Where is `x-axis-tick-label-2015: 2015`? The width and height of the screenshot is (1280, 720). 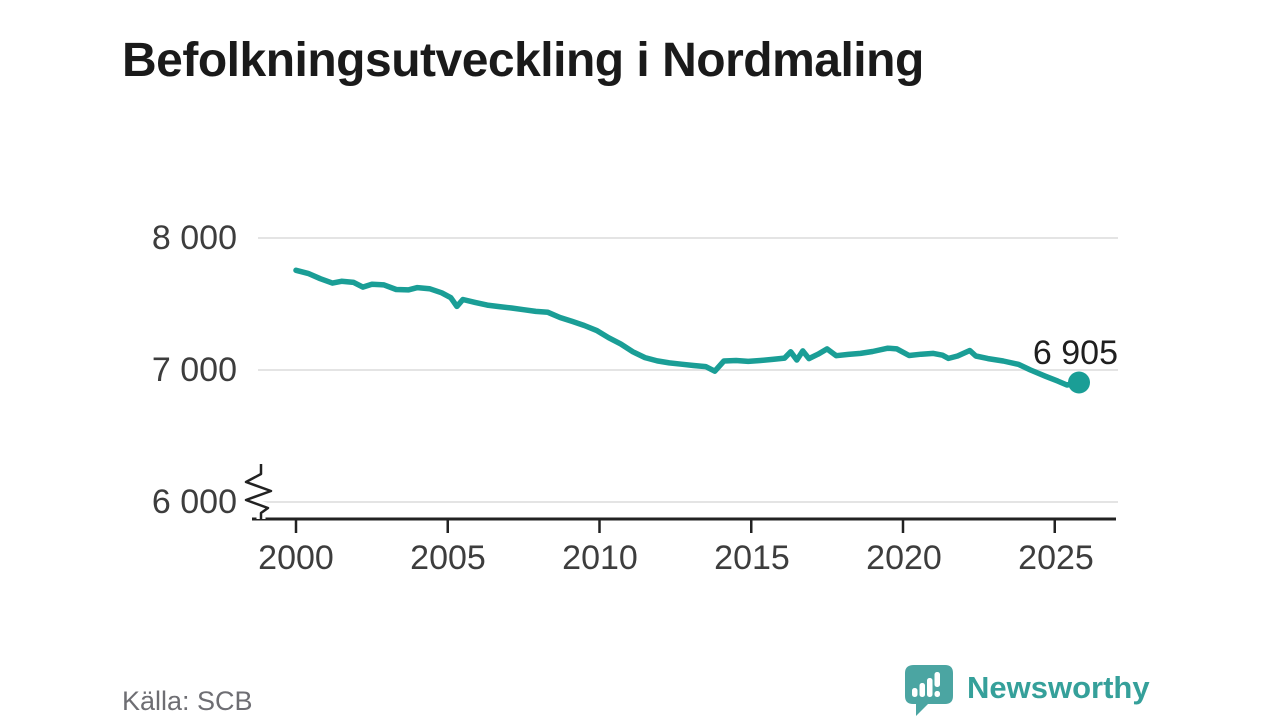 x-axis-tick-label-2015: 2015 is located at coordinates (752, 558).